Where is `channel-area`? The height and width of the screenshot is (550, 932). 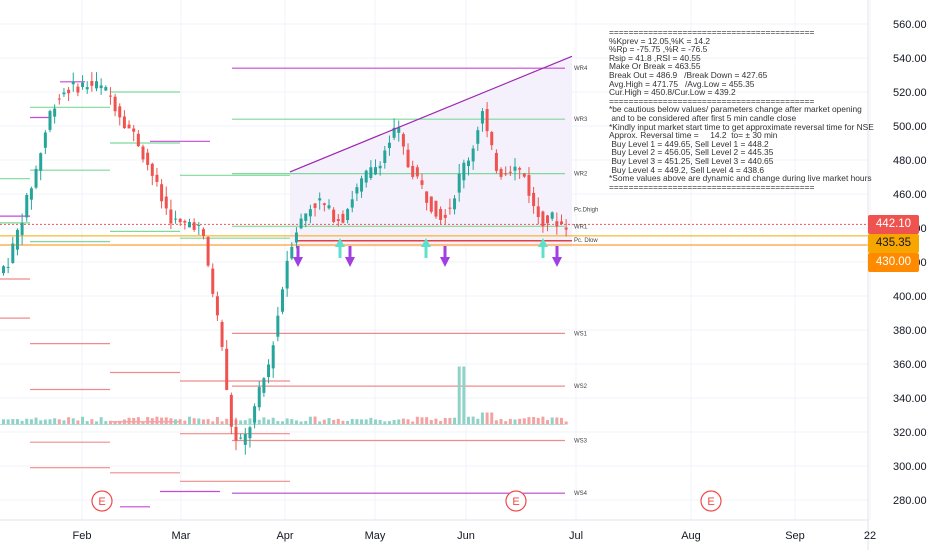 channel-area is located at coordinates (431, 151).